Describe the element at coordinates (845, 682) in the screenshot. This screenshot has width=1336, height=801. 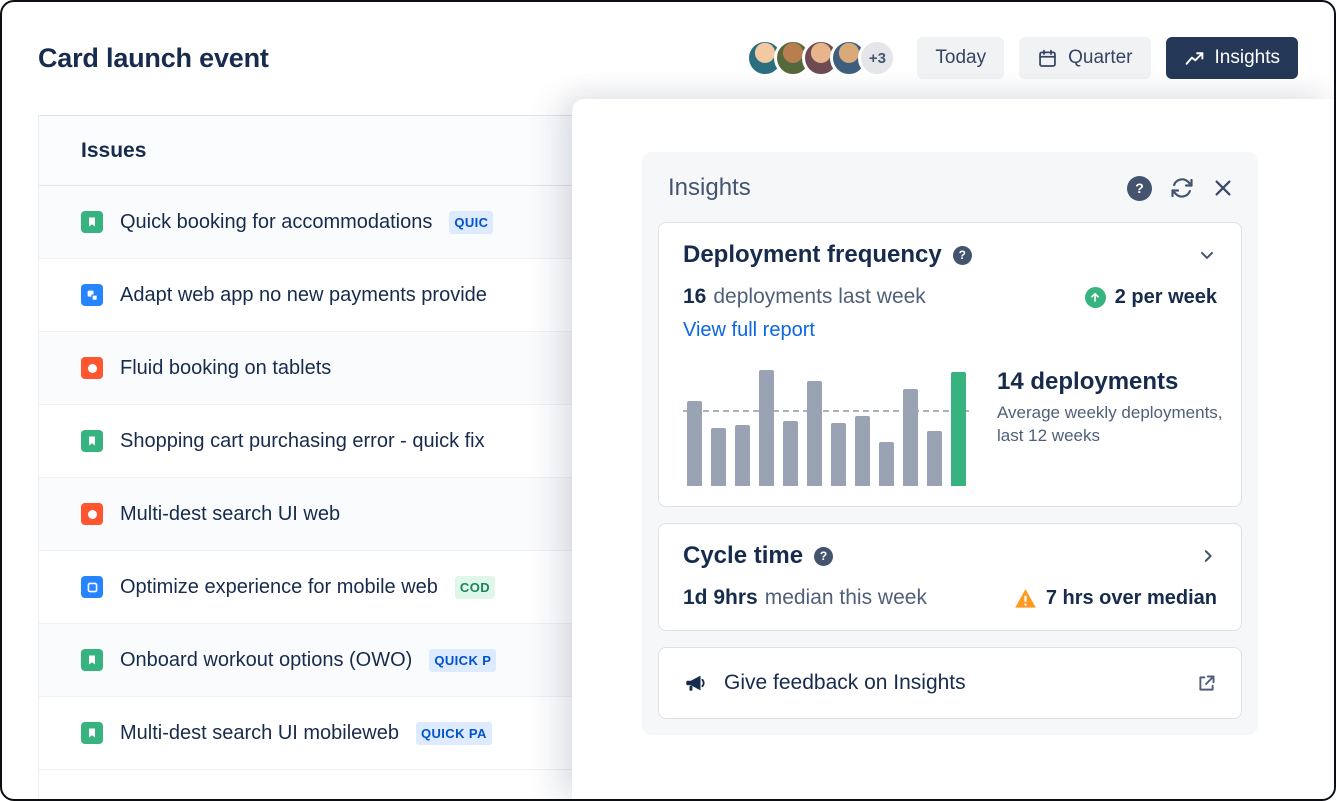
I see `feedback-label: Give feedback on Insights` at that location.